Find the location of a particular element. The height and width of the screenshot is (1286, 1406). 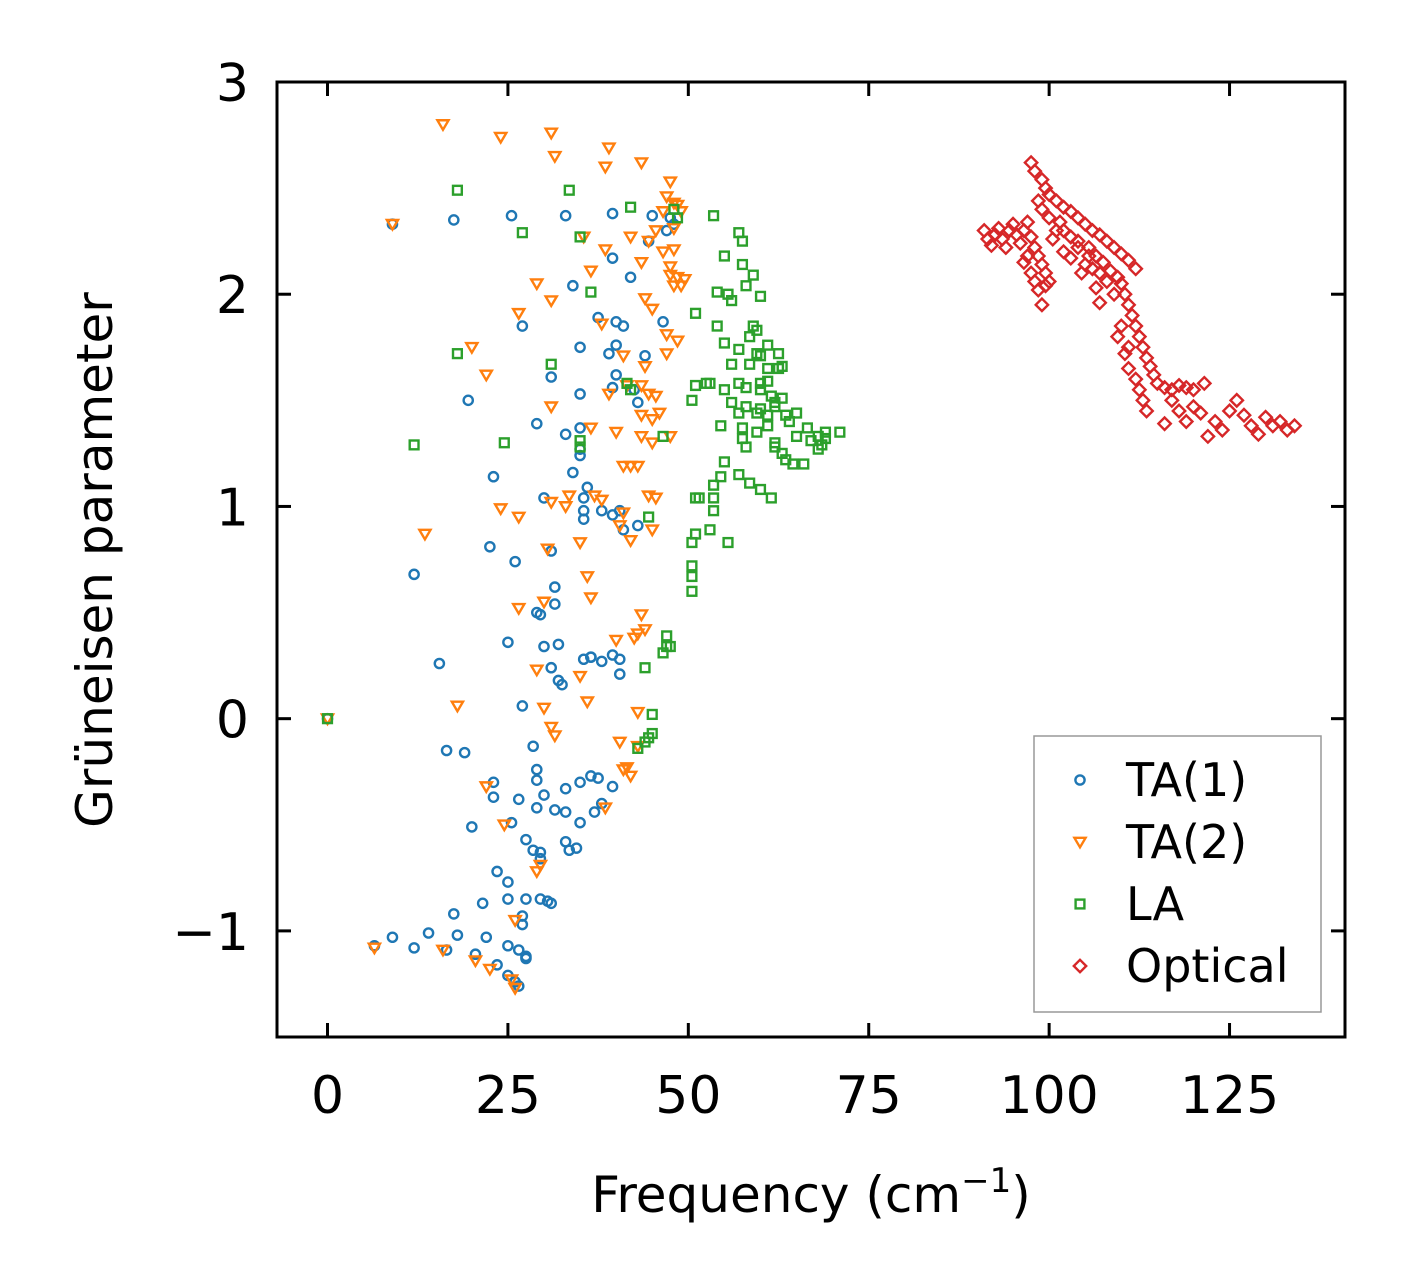

legend-entry-optical: Optical is located at coordinates (1180, 966).